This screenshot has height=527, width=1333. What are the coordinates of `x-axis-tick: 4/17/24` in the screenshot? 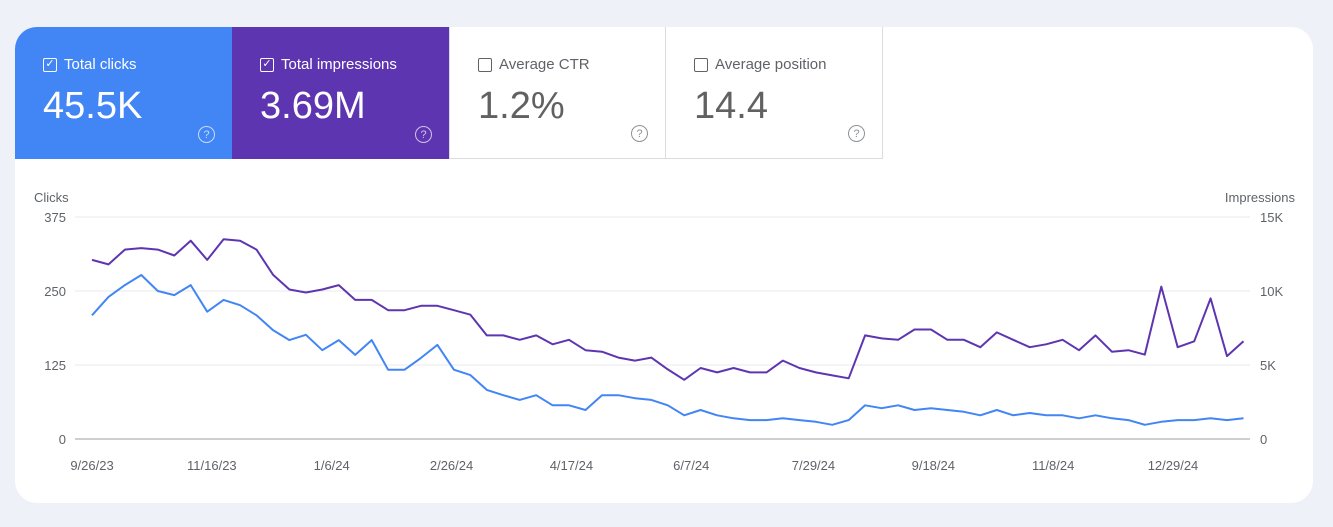 It's located at (571, 465).